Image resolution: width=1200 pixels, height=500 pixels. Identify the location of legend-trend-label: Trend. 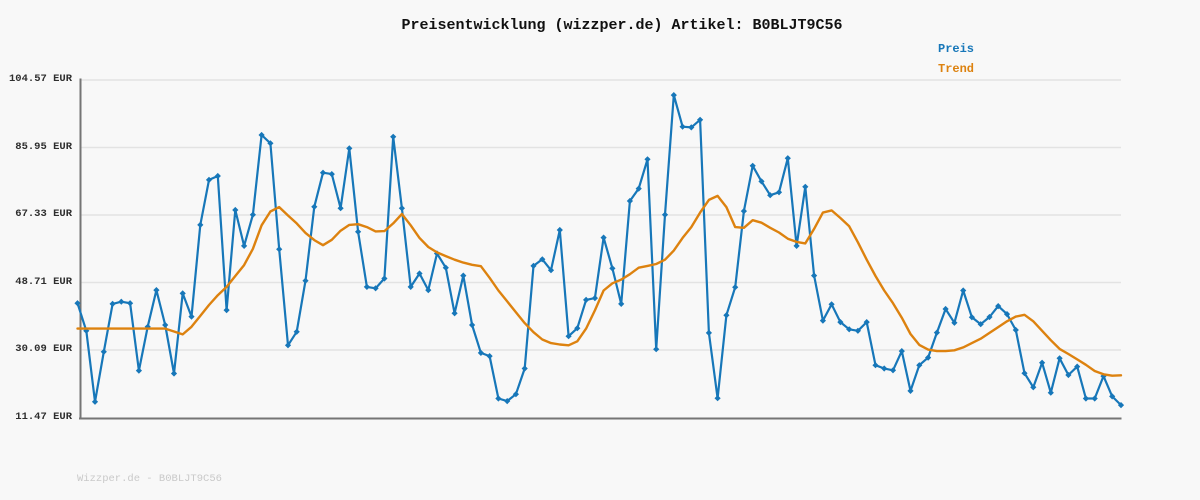
(956, 69).